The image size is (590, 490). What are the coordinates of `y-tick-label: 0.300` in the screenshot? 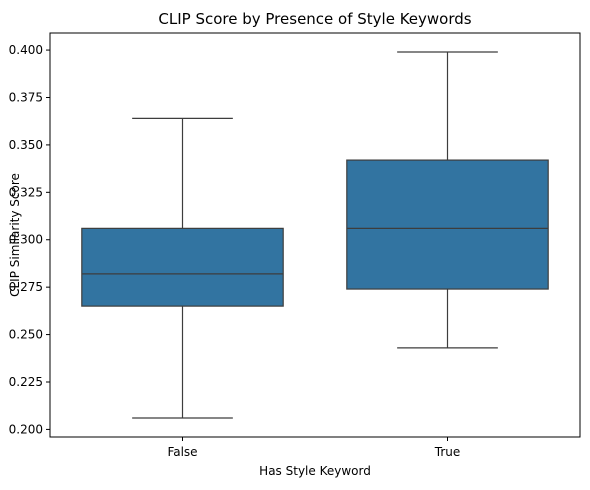 It's located at (26, 240).